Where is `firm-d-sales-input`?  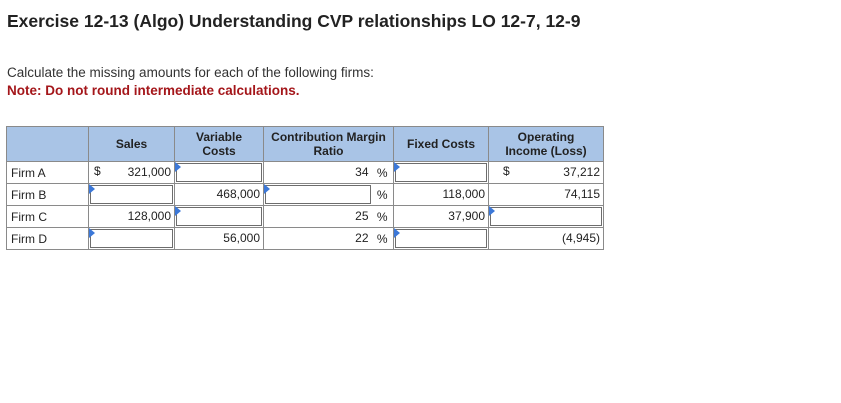 firm-d-sales-input is located at coordinates (131, 238).